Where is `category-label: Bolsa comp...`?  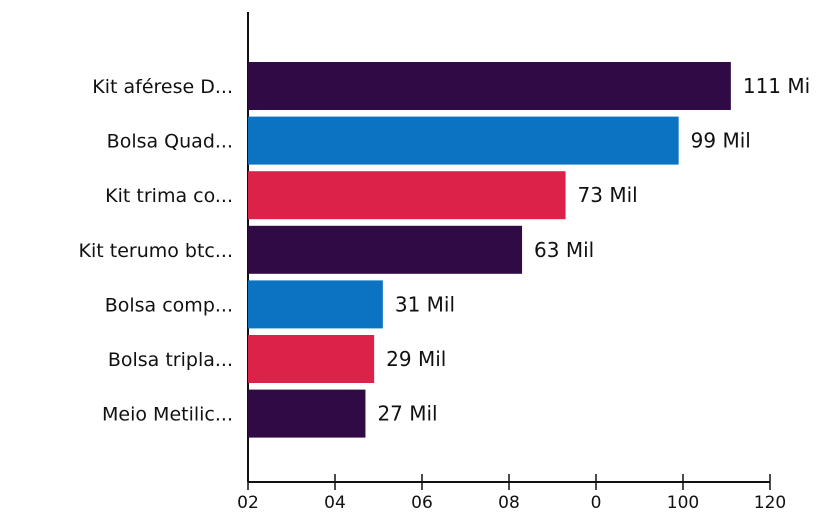
category-label: Bolsa comp... is located at coordinates (169, 305).